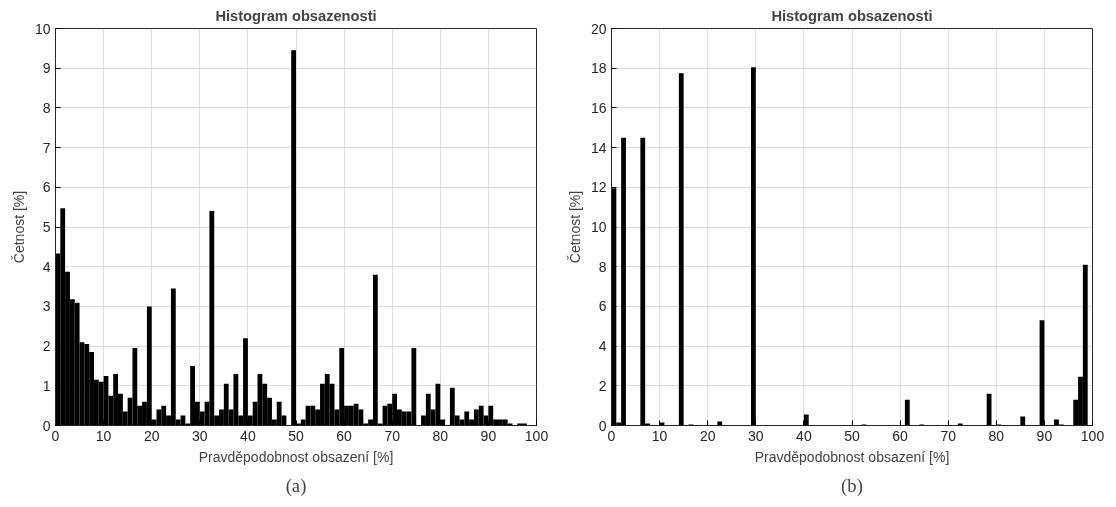 The height and width of the screenshot is (507, 1116). Describe the element at coordinates (598, 147) in the screenshot. I see `y-tick-label: 14` at that location.